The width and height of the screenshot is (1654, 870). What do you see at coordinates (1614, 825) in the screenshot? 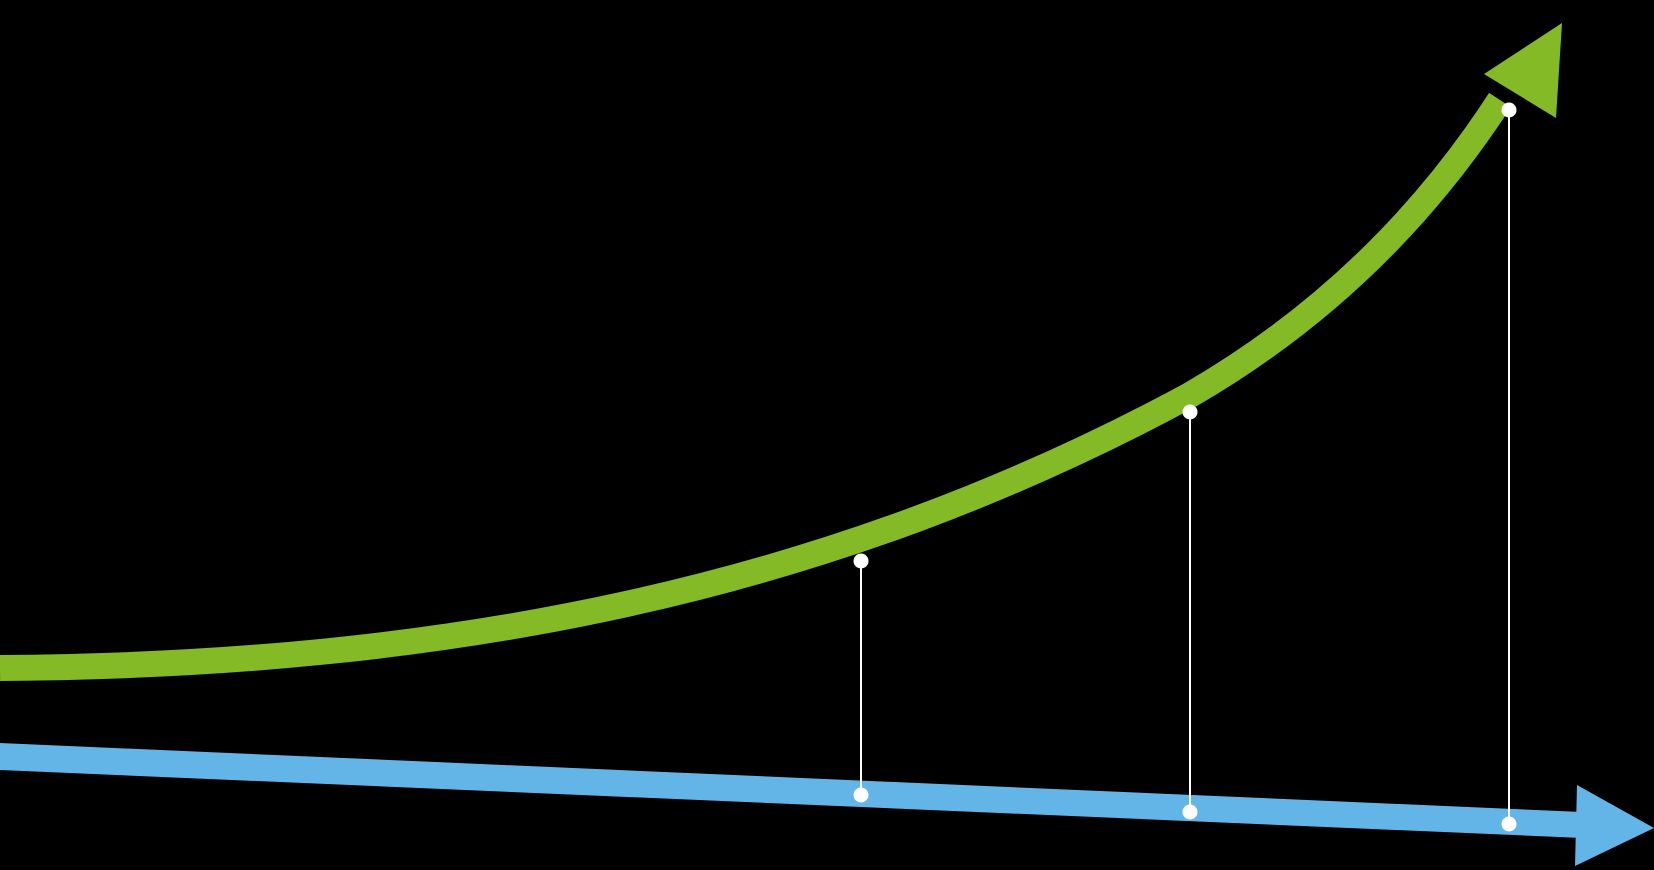
I see `baseline-arrowhead-icon` at bounding box center [1614, 825].